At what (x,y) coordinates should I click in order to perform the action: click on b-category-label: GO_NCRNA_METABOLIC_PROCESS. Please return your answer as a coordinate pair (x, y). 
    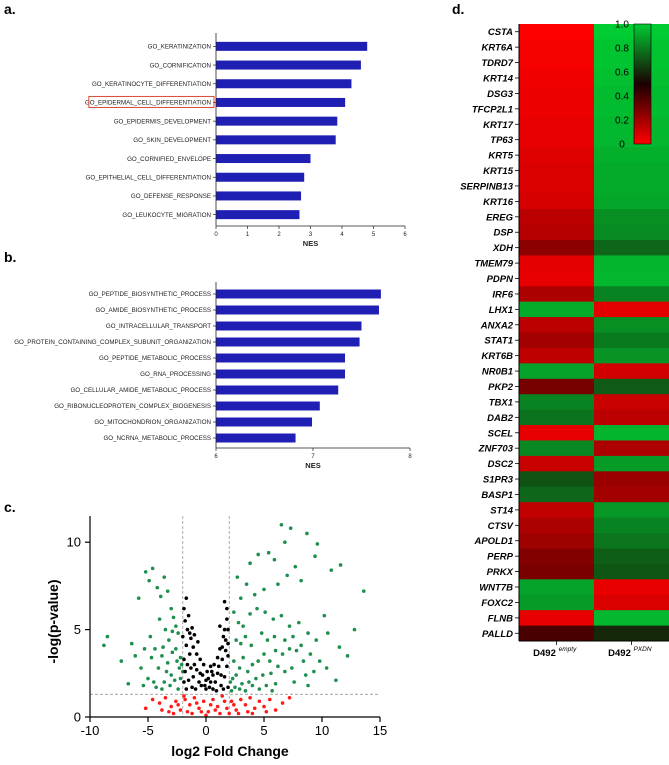
    Looking at the image, I should click on (157, 438).